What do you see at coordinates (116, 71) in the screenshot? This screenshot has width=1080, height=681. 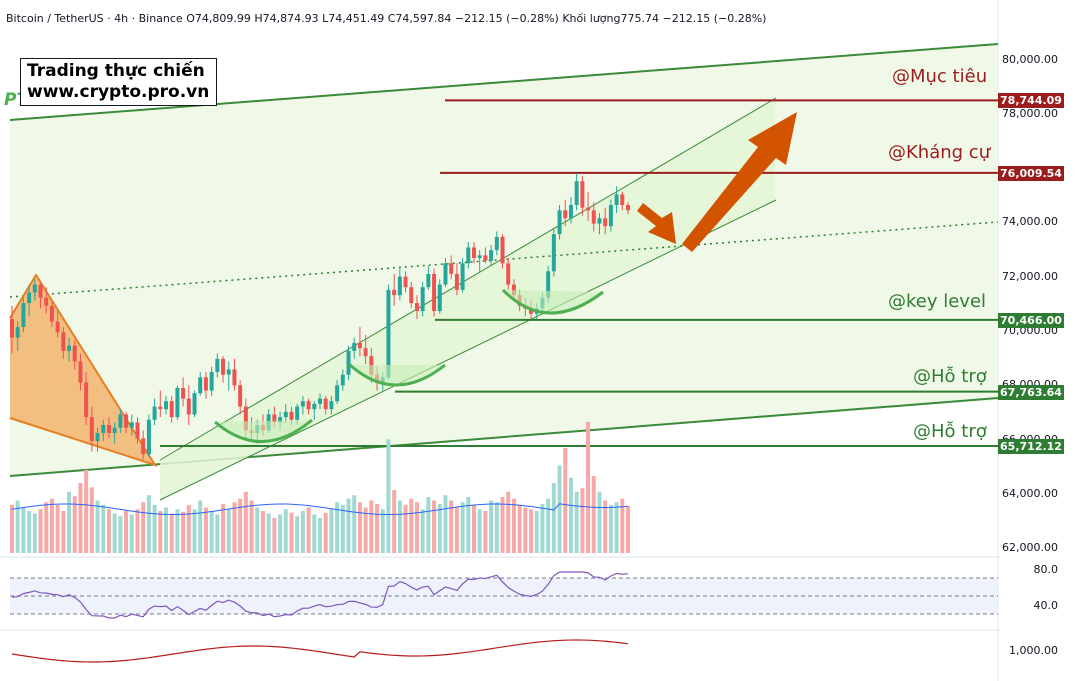 I see `brand-title: Trading thực chiến` at bounding box center [116, 71].